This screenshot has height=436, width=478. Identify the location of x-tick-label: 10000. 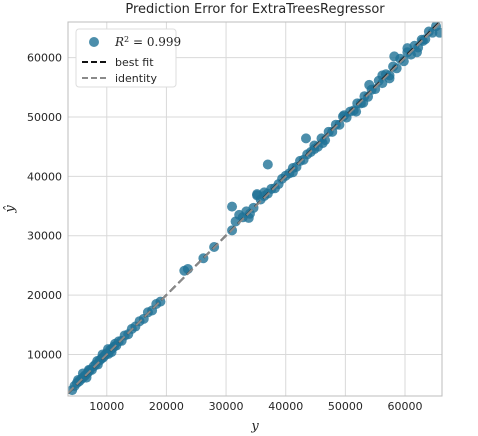
(106, 406).